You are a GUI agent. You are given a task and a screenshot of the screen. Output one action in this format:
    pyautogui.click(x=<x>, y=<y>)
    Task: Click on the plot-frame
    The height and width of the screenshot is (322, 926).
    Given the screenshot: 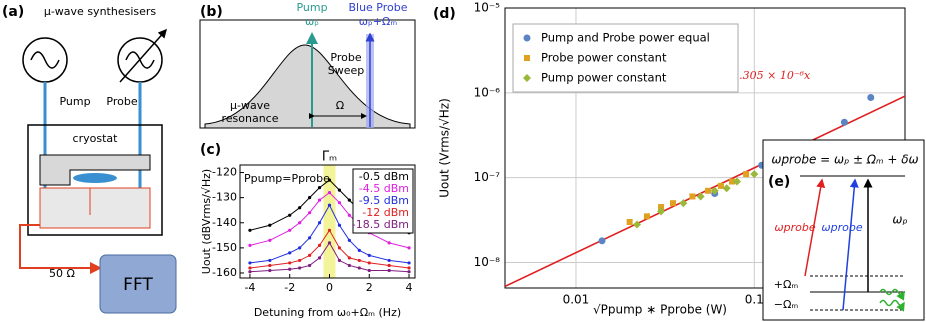 What is the action you would take?
    pyautogui.click(x=327, y=221)
    